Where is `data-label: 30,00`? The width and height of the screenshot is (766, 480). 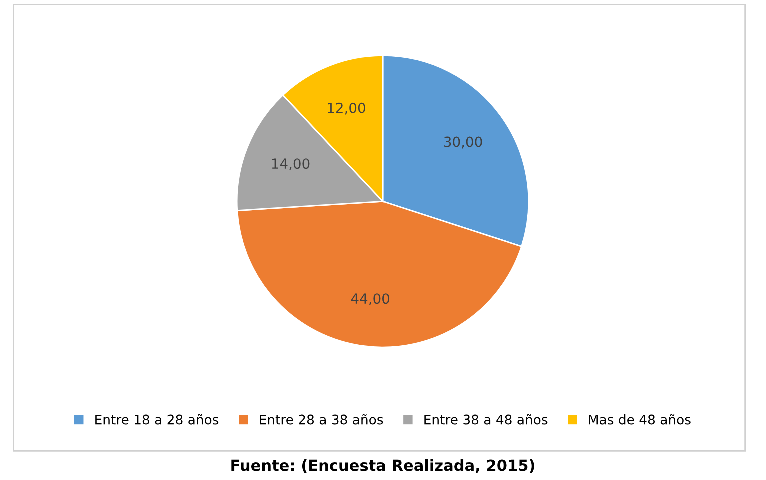
data-label: 30,00 is located at coordinates (463, 142).